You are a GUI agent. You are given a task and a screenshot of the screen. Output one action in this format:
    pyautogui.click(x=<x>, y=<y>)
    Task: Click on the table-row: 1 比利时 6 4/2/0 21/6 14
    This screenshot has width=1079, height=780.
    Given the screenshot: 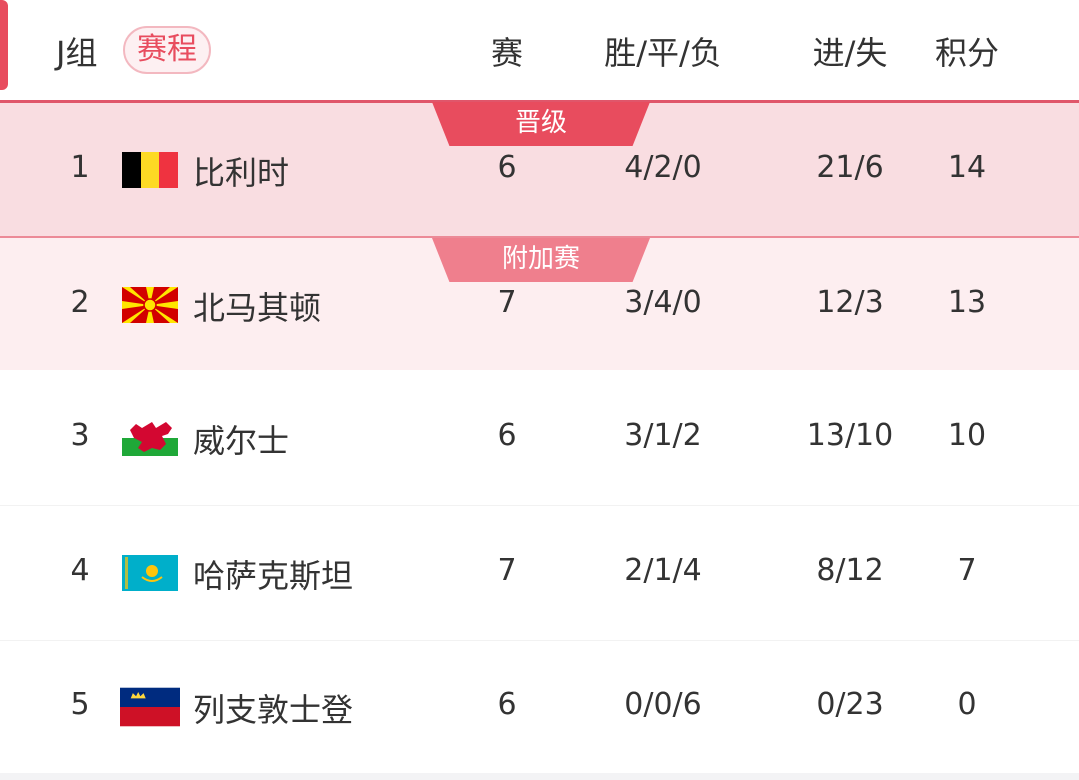 What is the action you would take?
    pyautogui.click(x=539, y=171)
    